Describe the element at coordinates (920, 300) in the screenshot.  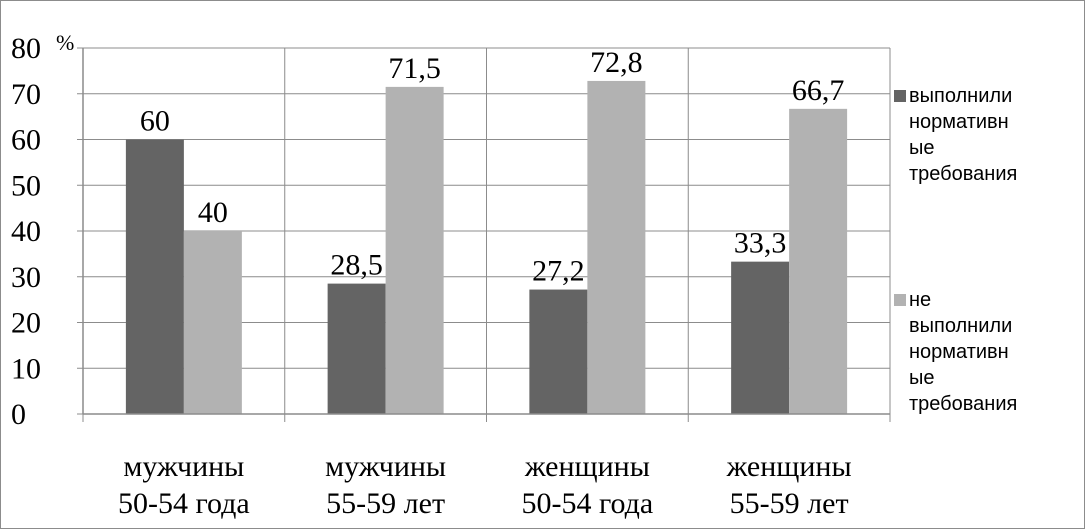
I see `legend-label: не` at that location.